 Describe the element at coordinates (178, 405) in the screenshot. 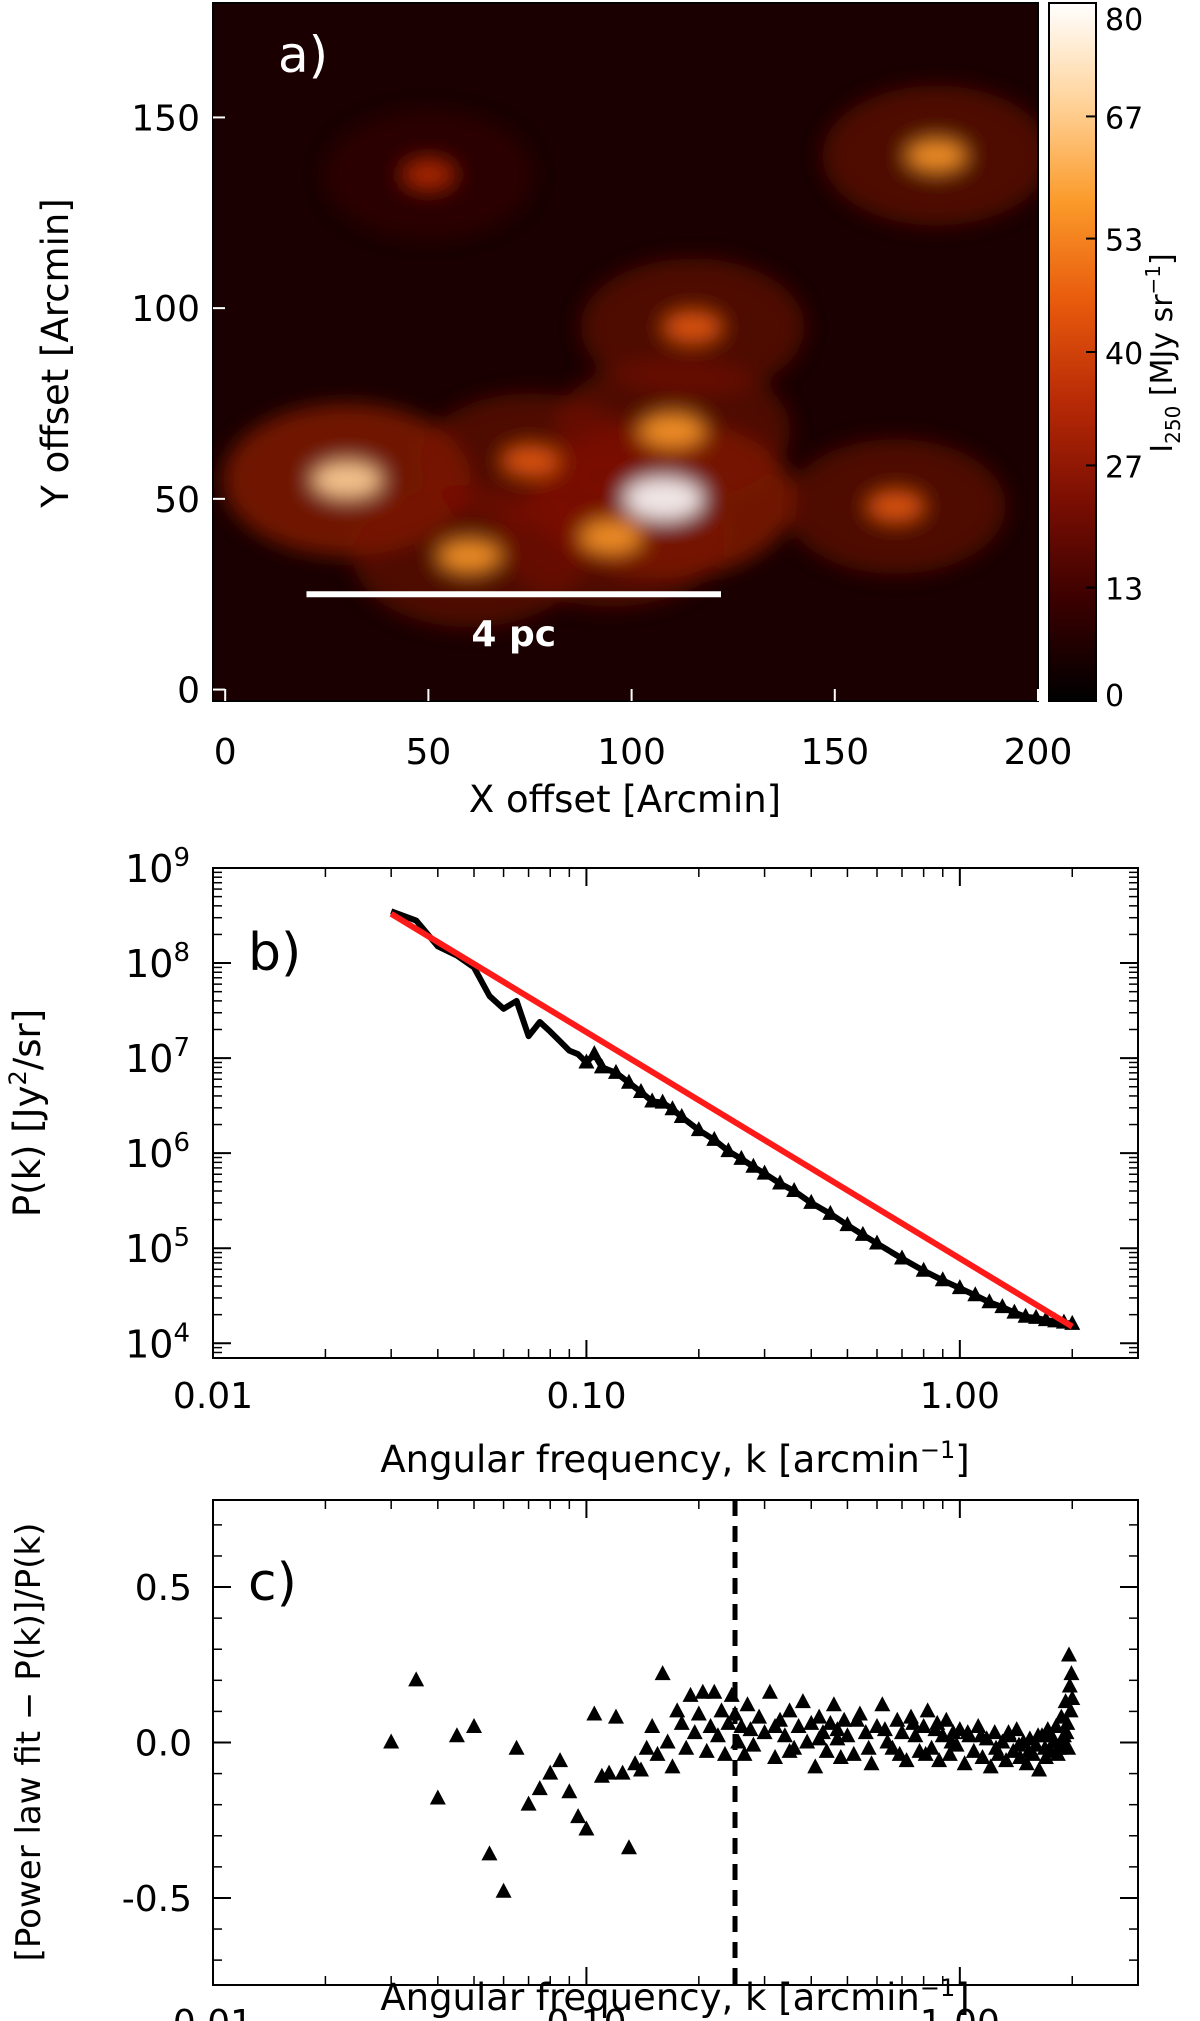

I see `y-axis-ticks-a: 0 50 100 150` at that location.